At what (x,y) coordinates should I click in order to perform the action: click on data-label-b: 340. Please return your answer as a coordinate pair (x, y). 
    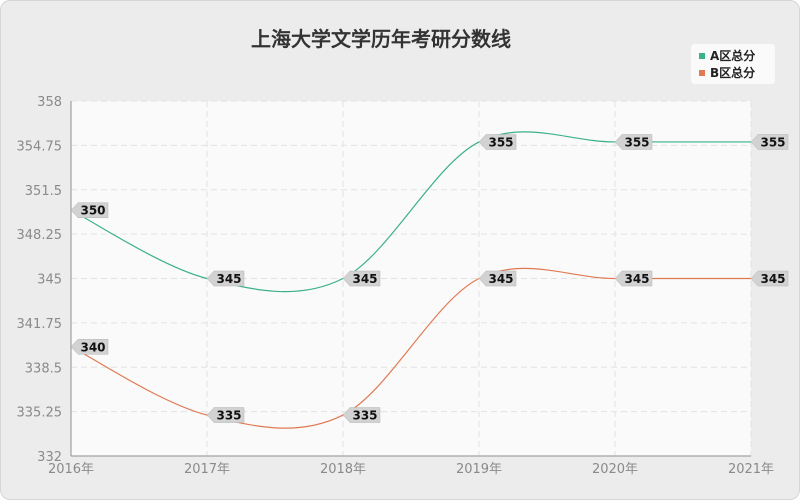
    Looking at the image, I should click on (89, 347).